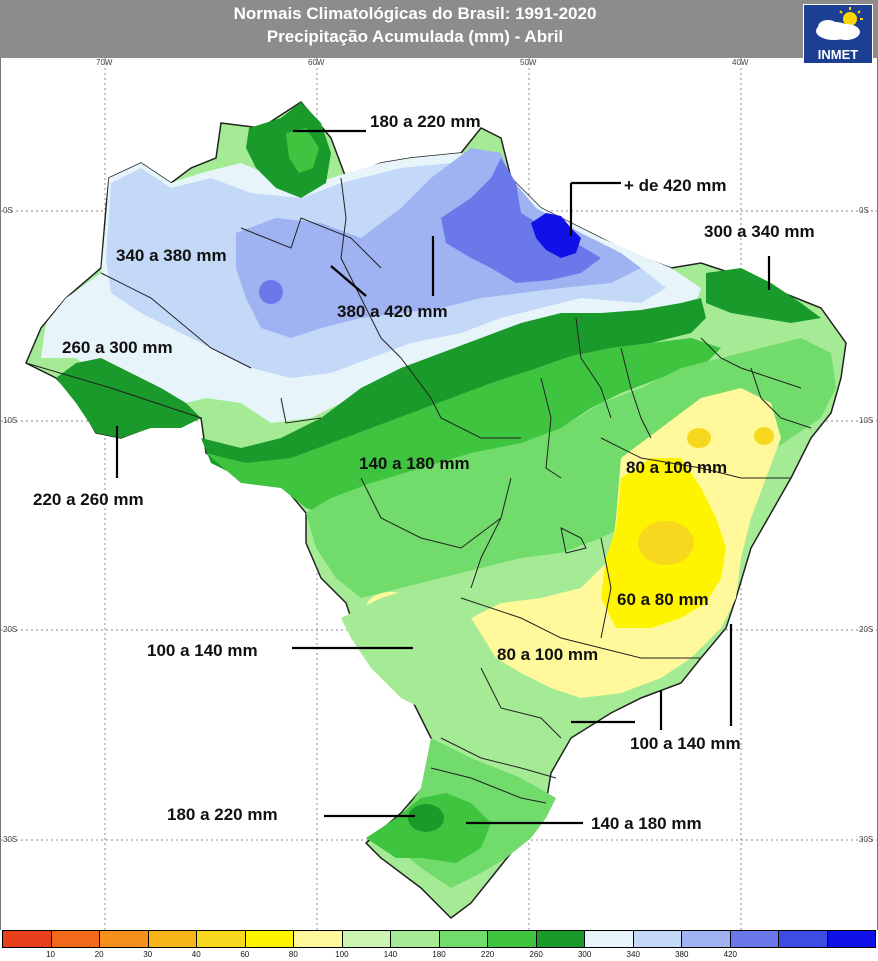  Describe the element at coordinates (128, 398) in the screenshot. I see `zone-220-260-west` at that location.